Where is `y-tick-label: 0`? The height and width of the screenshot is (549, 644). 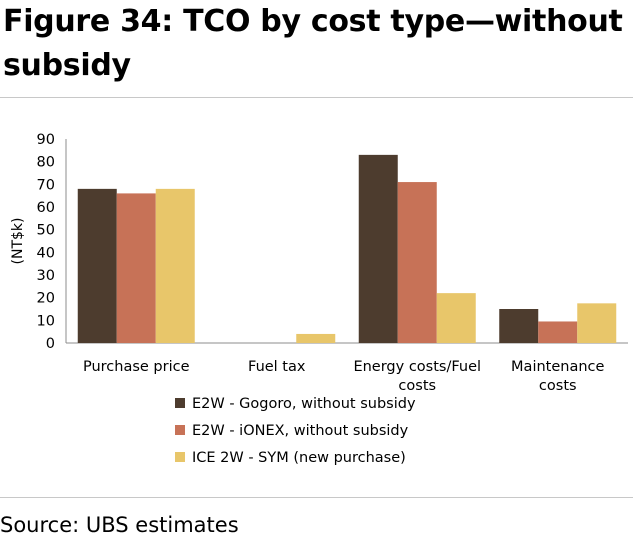
y-tick-label: 0 is located at coordinates (50, 344).